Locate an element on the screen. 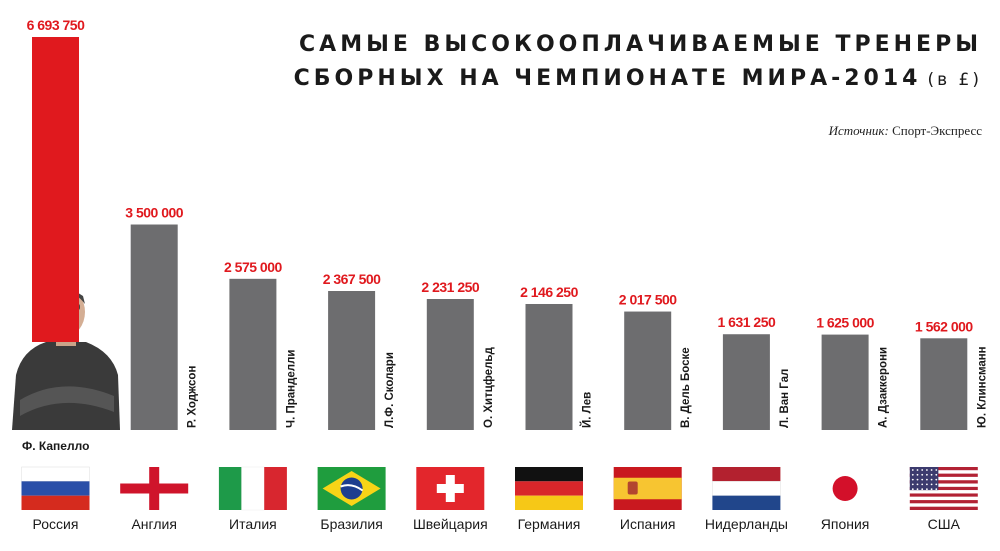  coach-name-5: Й. Лев is located at coordinates (587, 410).